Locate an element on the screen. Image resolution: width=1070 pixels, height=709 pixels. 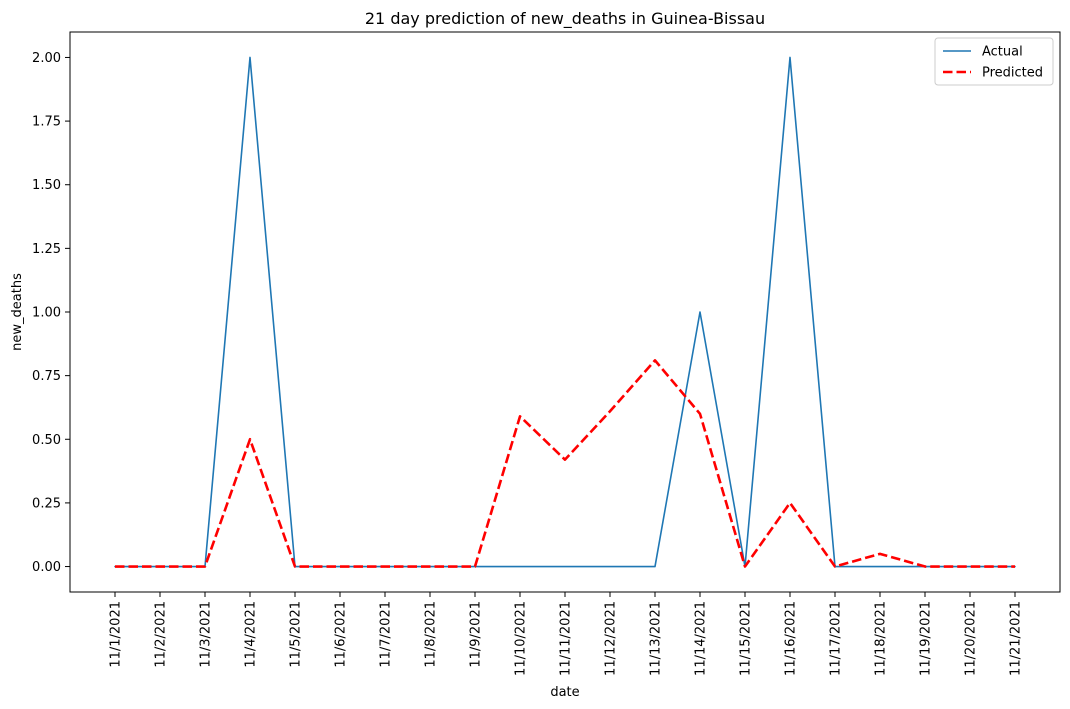
x-tick-label: 11/14/2021 is located at coordinates (701, 638).